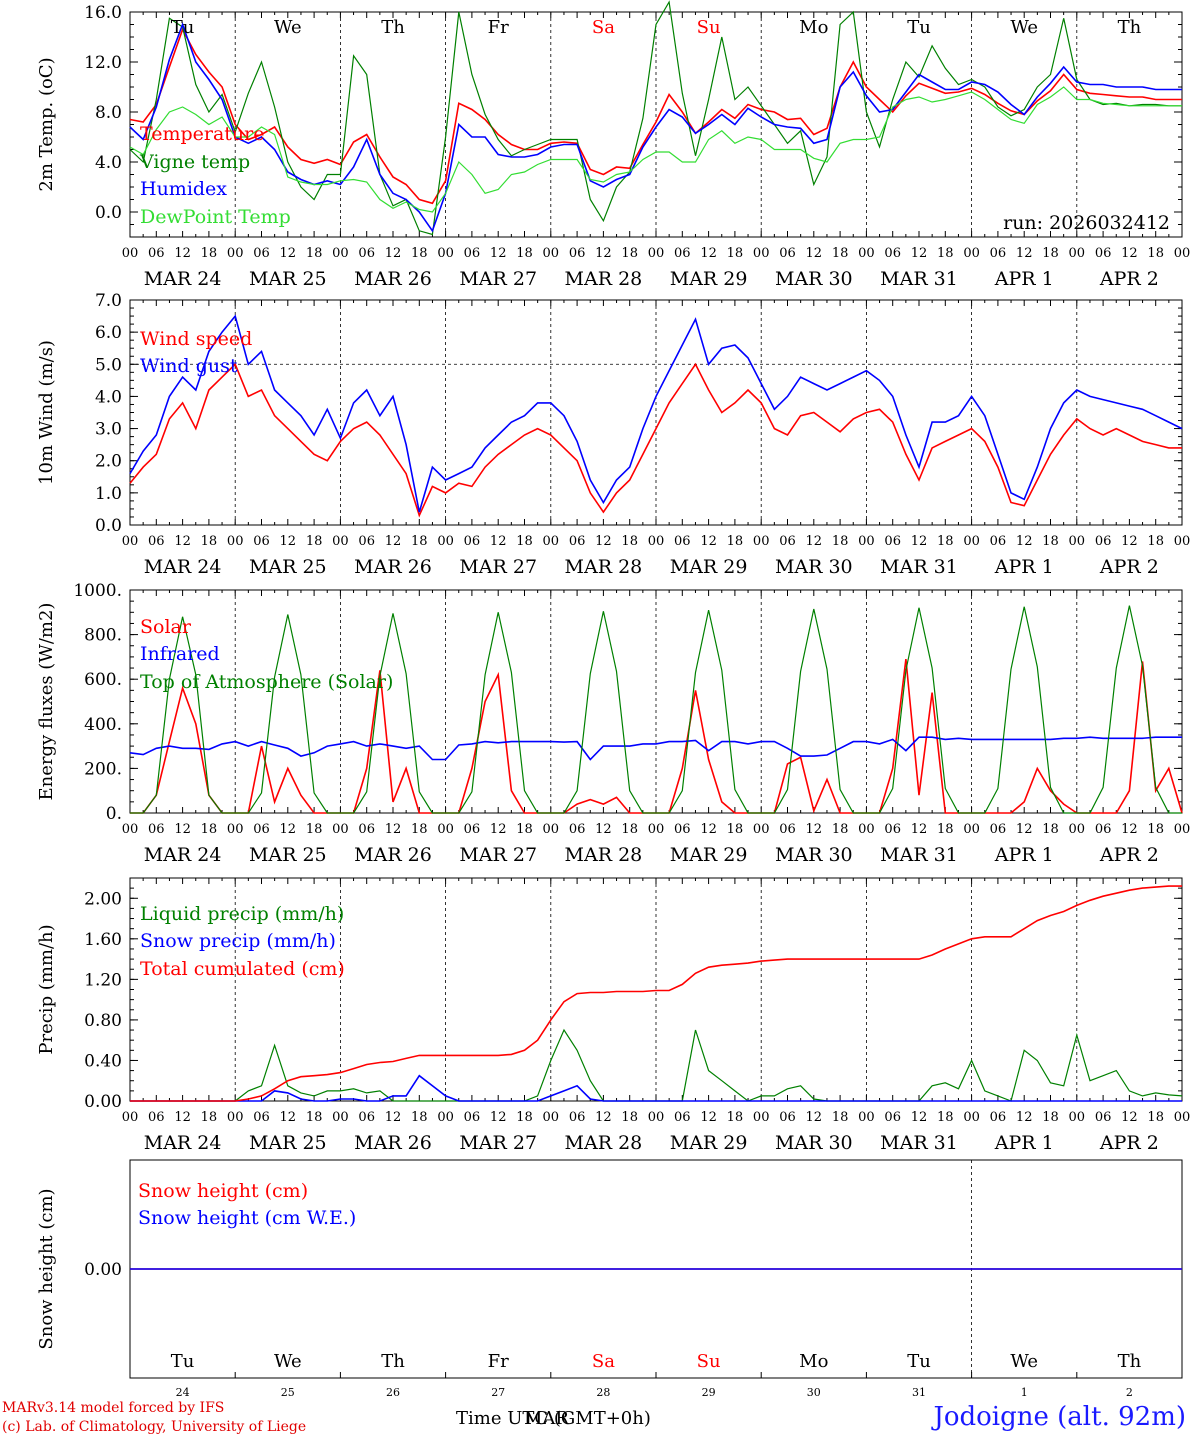  What do you see at coordinates (604, 567) in the screenshot?
I see `date-label: MAR 28` at bounding box center [604, 567].